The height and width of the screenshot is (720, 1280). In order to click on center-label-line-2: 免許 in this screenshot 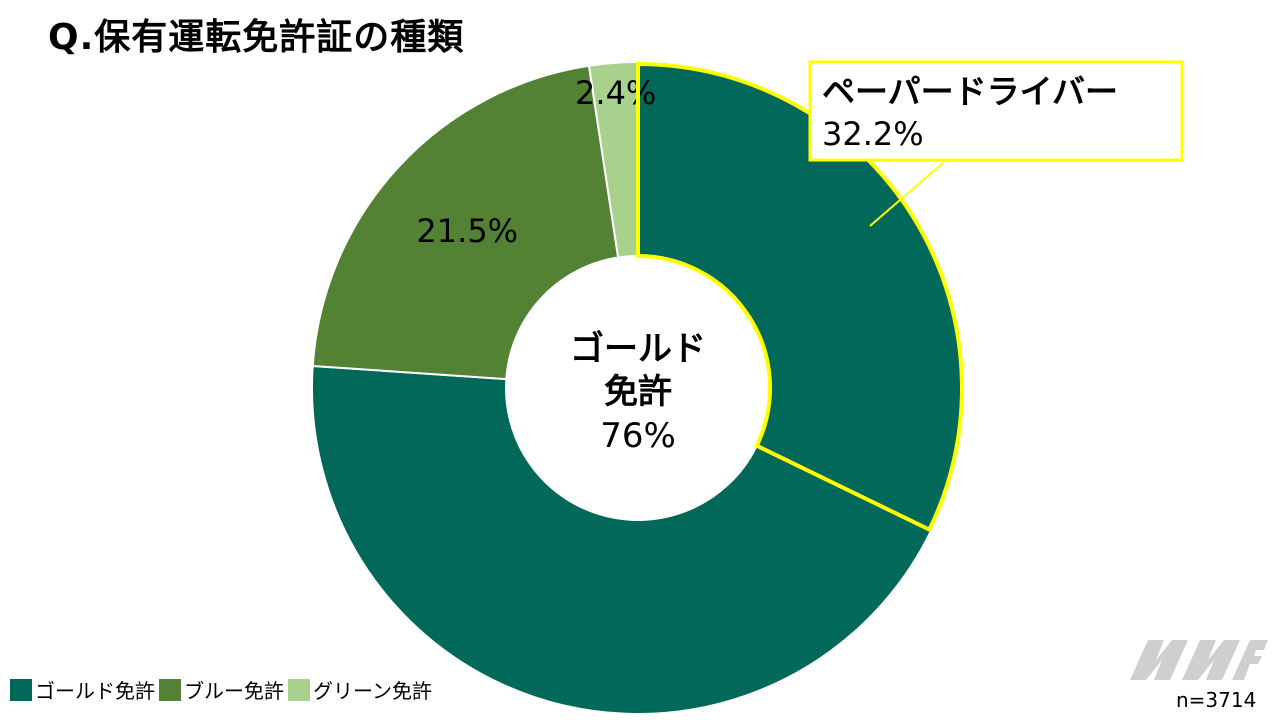, I will do `click(638, 392)`.